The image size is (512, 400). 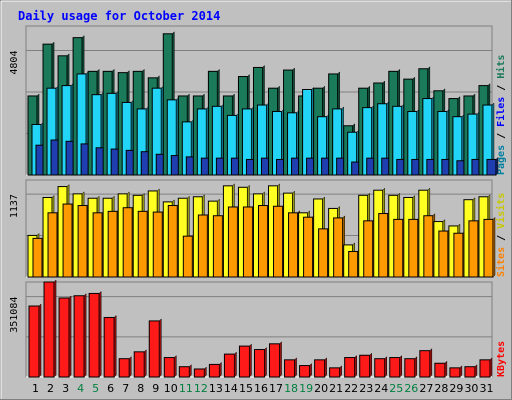 What do you see at coordinates (340, 371) in the screenshot?
I see `bar-kbytes-day-21-side` at bounding box center [340, 371].